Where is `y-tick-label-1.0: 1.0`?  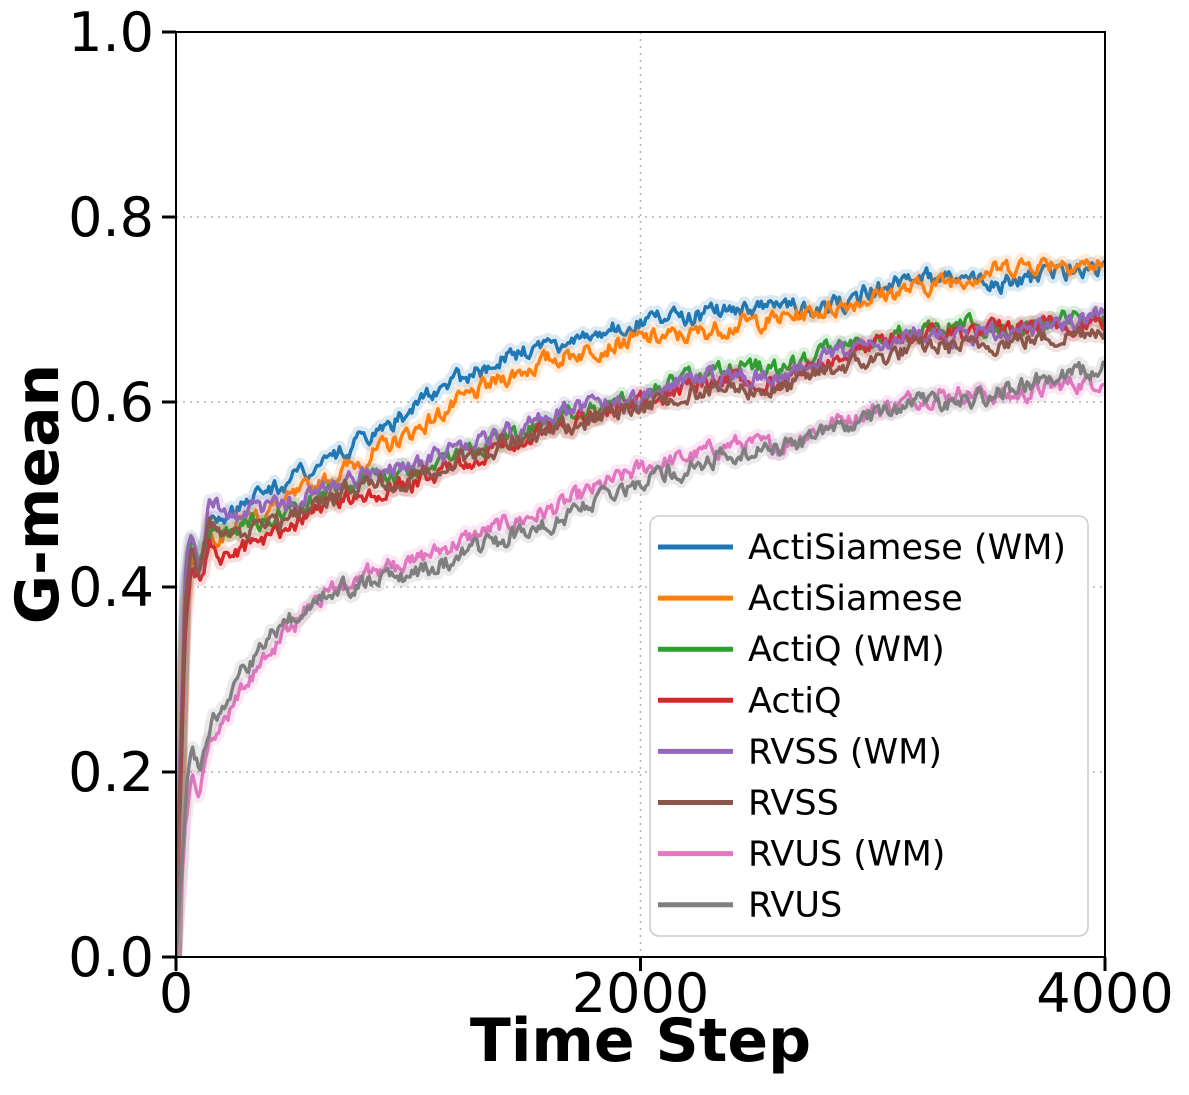
y-tick-label-1.0: 1.0 is located at coordinates (111, 32).